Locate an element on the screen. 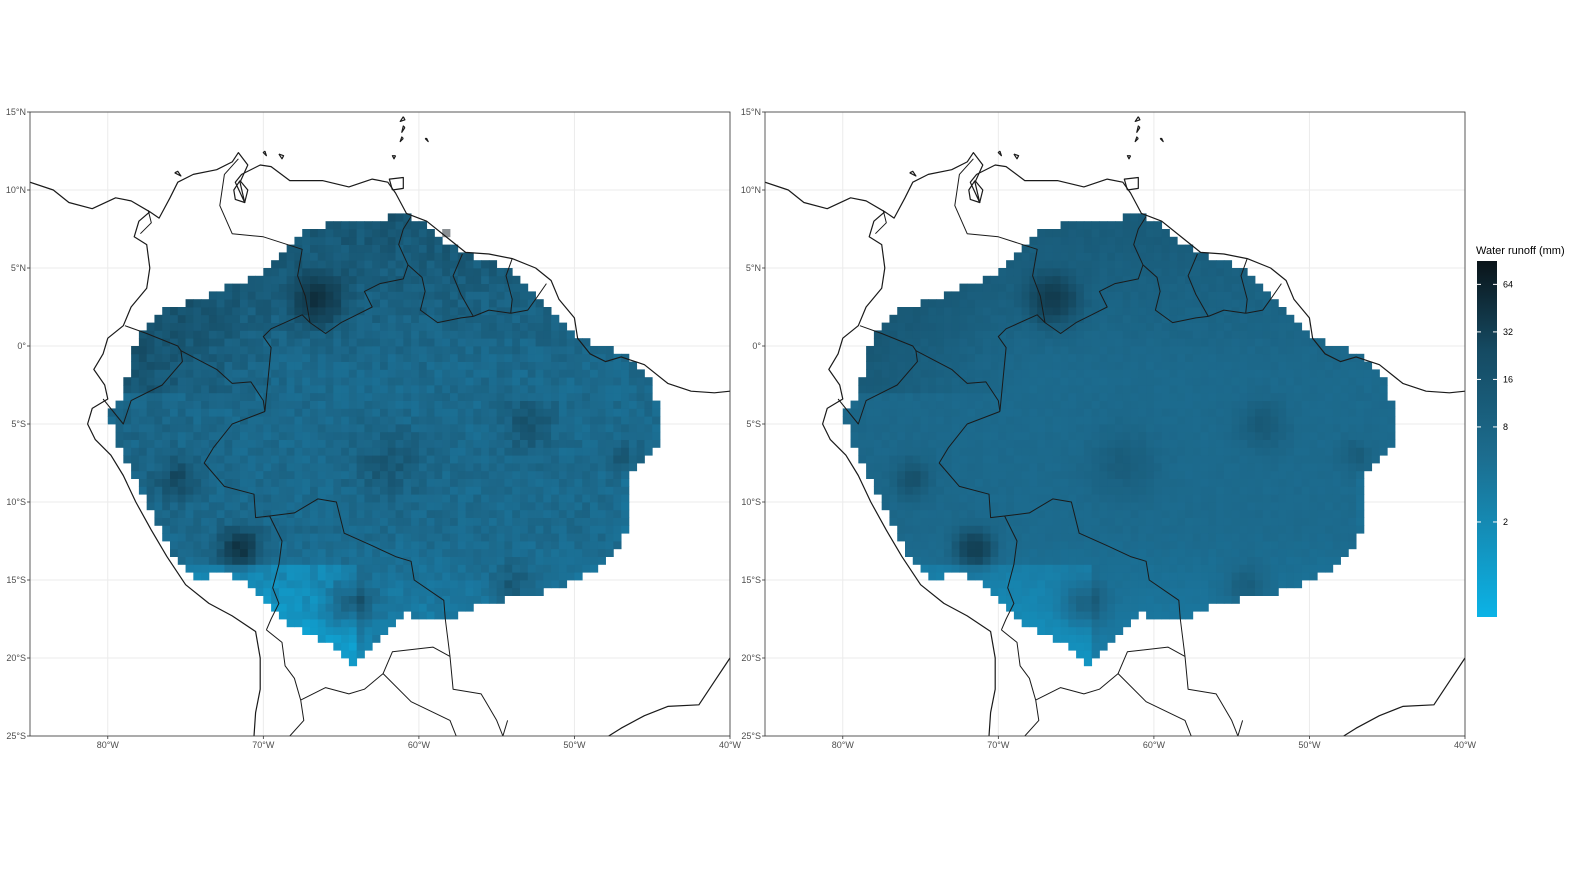 The width and height of the screenshot is (1584, 871). legend-title: Water runoff (mm) is located at coordinates (1520, 251).